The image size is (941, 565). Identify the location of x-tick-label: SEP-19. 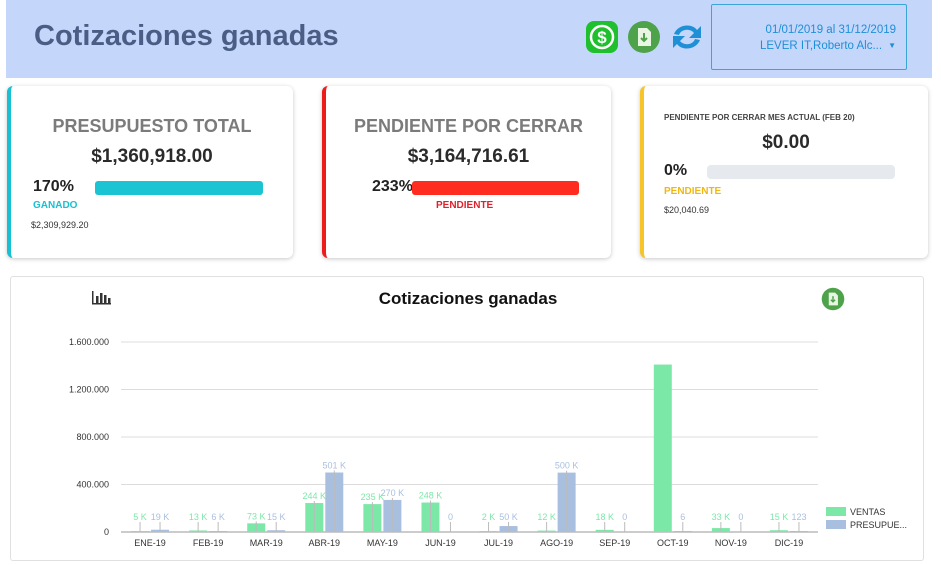
(614, 543).